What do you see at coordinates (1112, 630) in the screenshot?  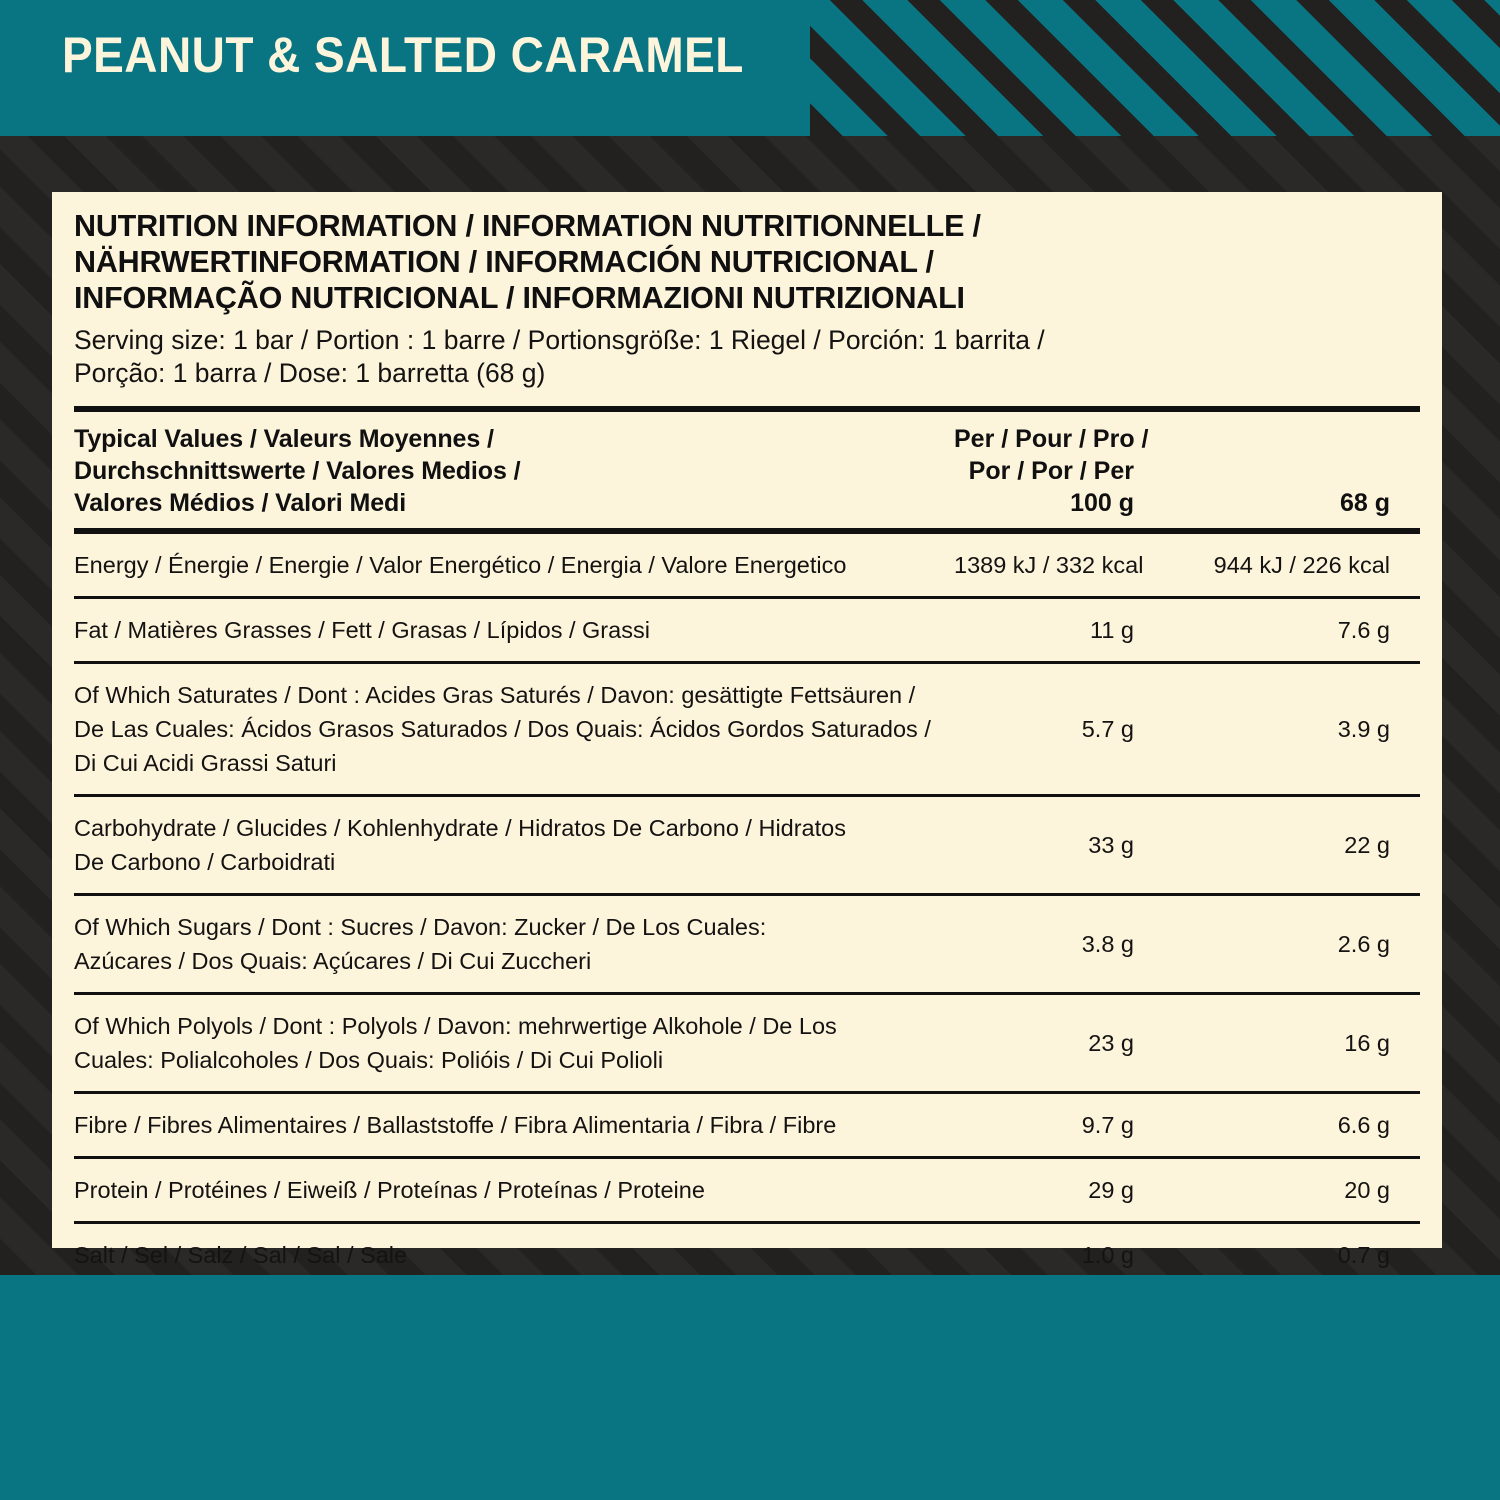 I see `row-value-per-100g: 11 g` at bounding box center [1112, 630].